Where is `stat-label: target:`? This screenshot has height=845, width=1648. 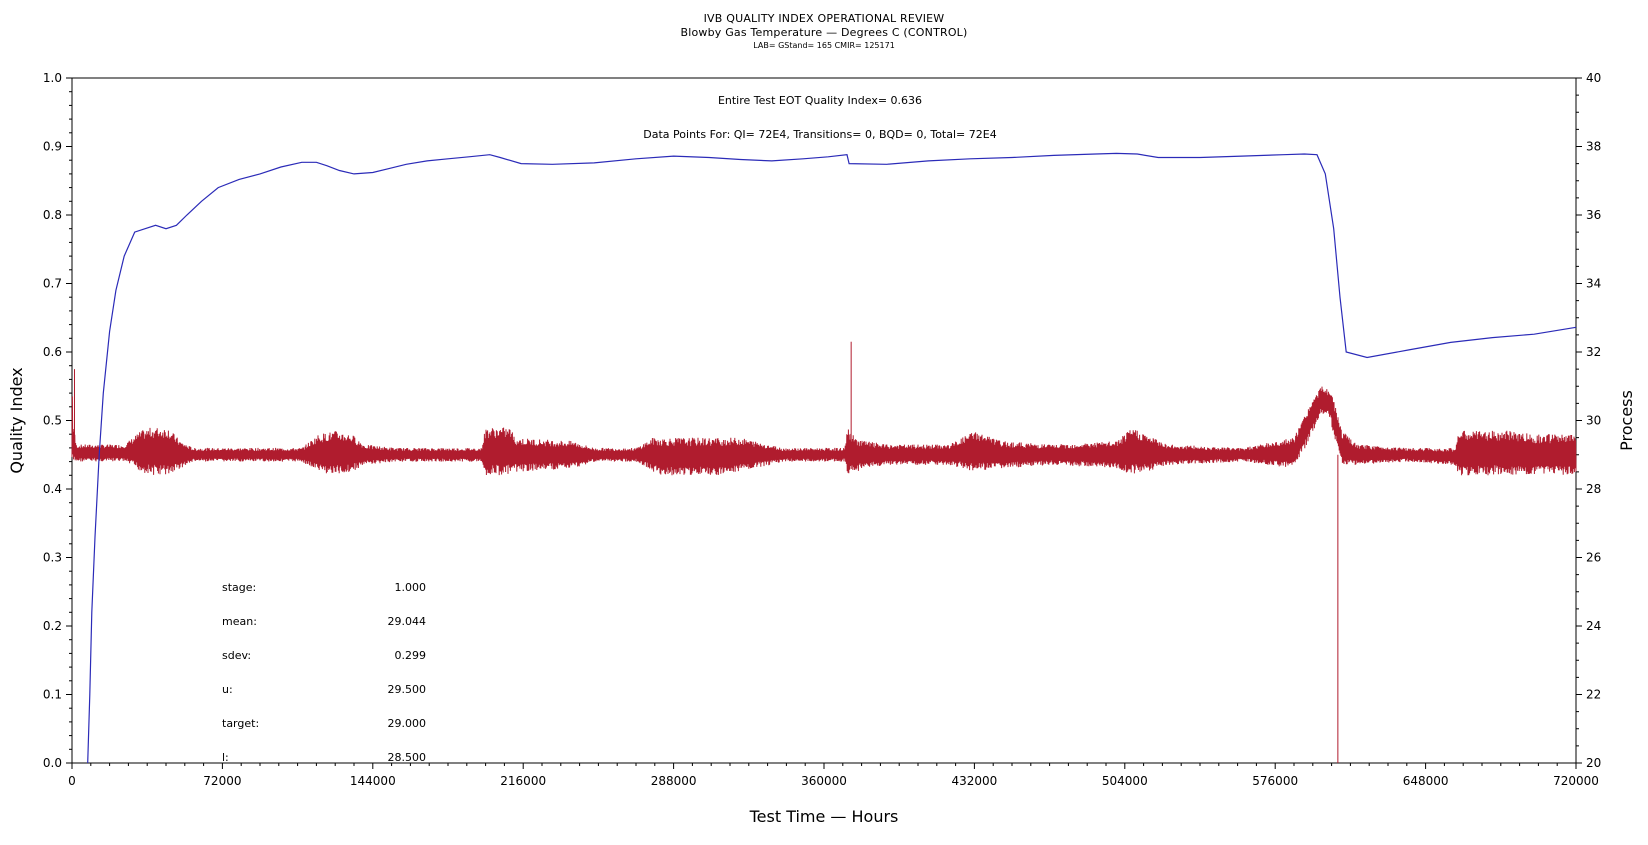
stat-label: target: is located at coordinates (240, 723).